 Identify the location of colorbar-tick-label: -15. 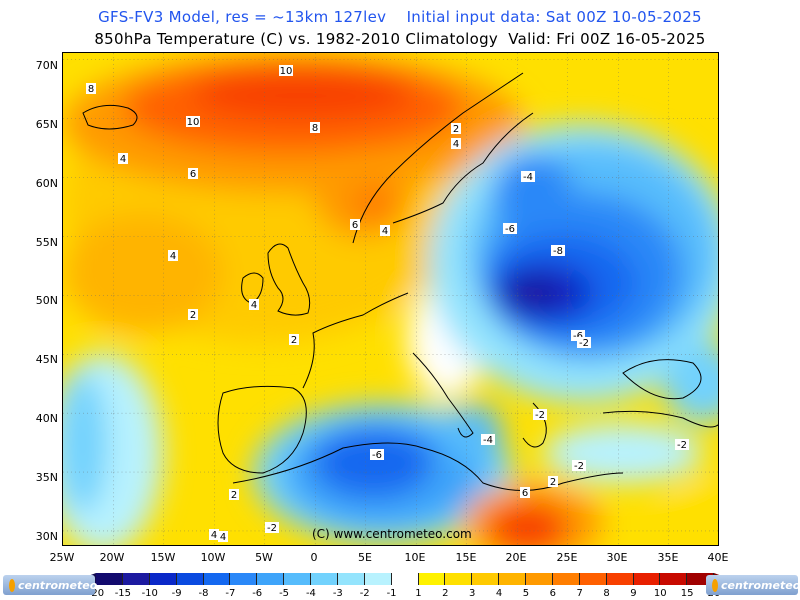
(123, 593).